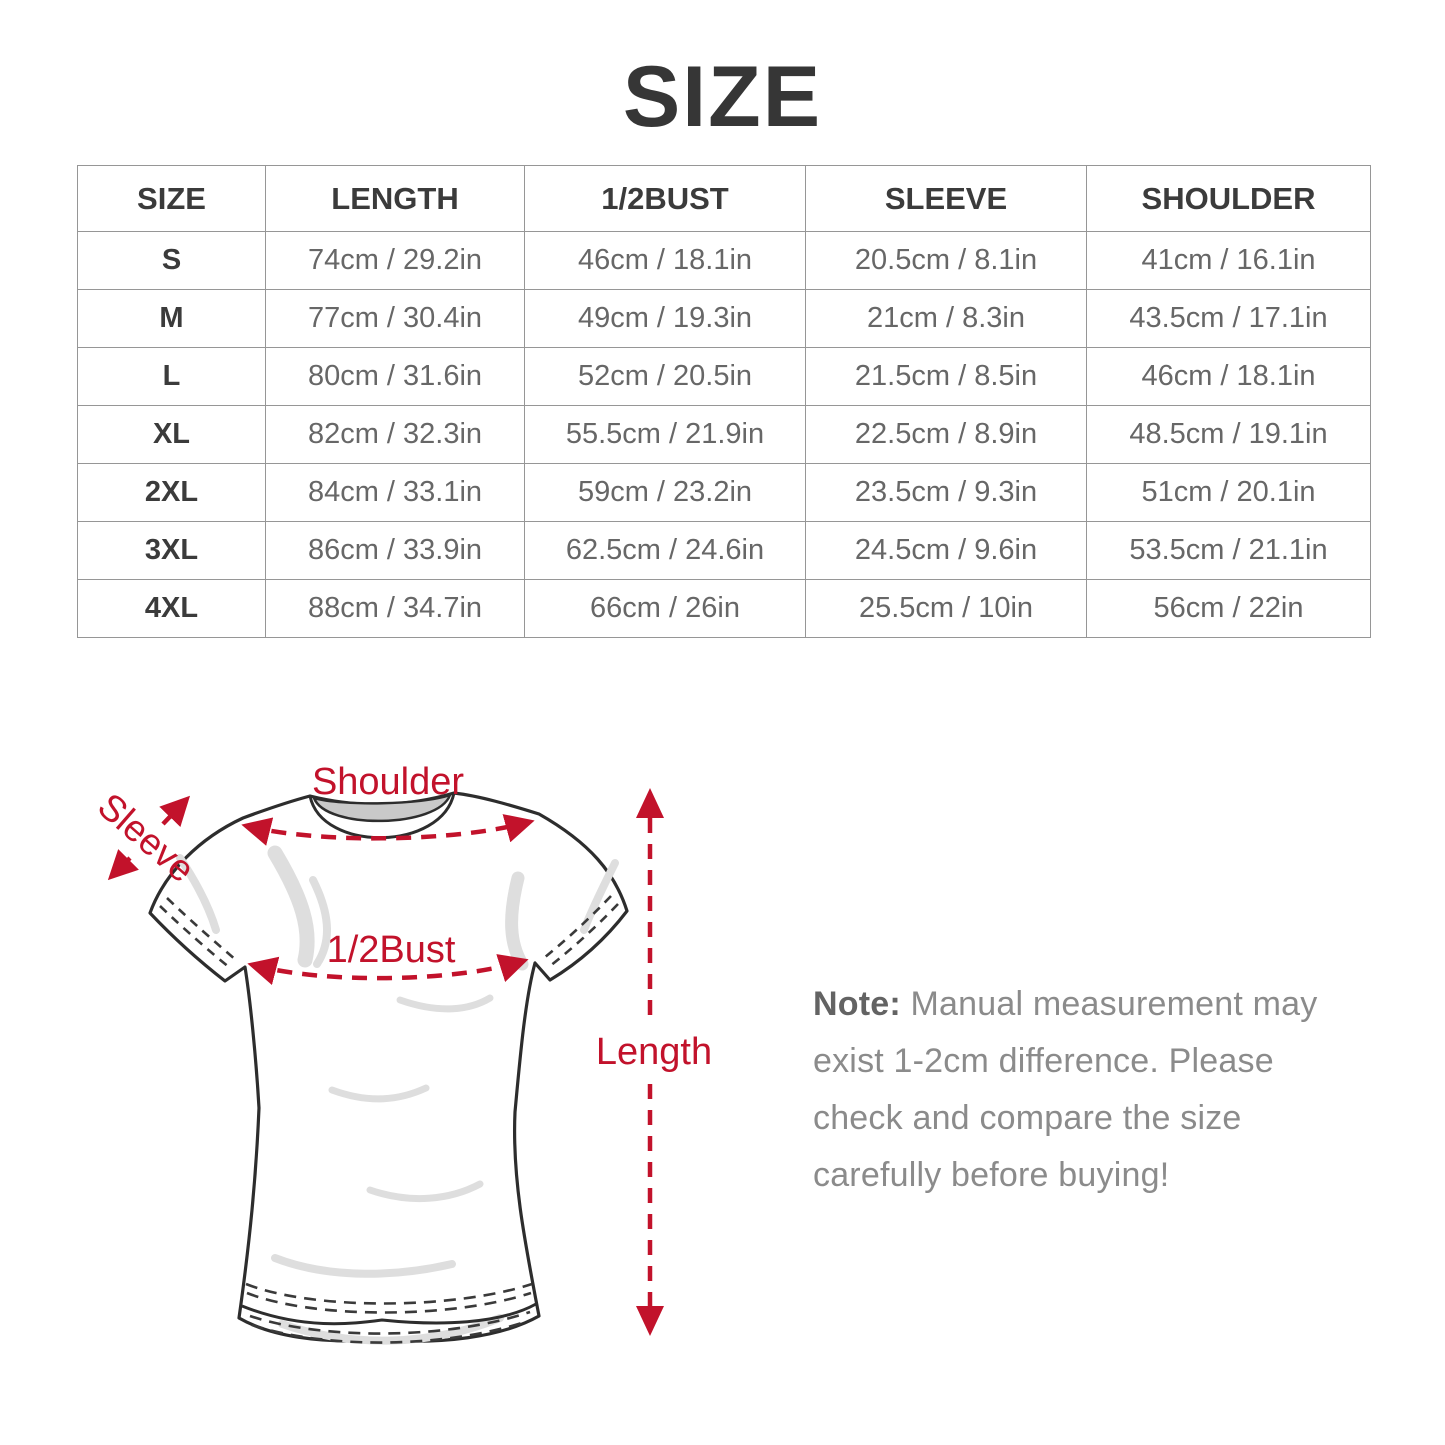 The height and width of the screenshot is (1445, 1445). What do you see at coordinates (946, 608) in the screenshot?
I see `measurement-cell: 25.5cm / 10in` at bounding box center [946, 608].